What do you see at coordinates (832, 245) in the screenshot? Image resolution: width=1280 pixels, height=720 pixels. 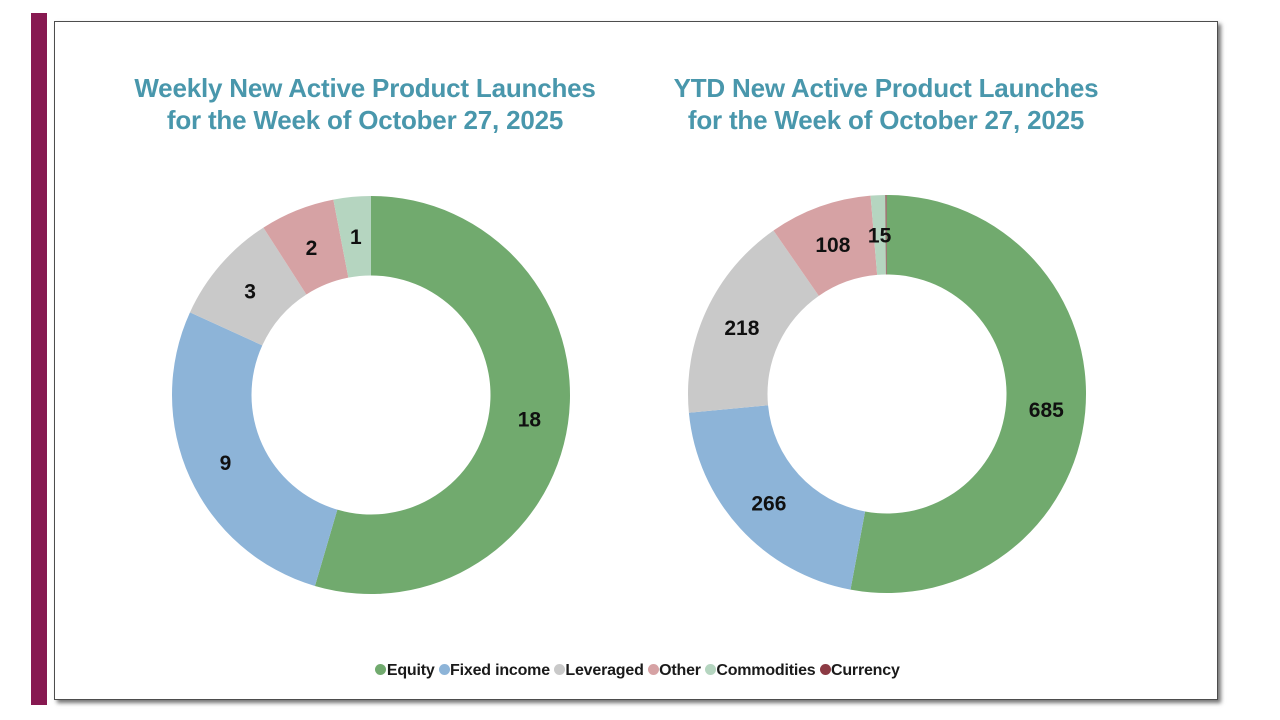 I see `svg-text: 108` at bounding box center [832, 245].